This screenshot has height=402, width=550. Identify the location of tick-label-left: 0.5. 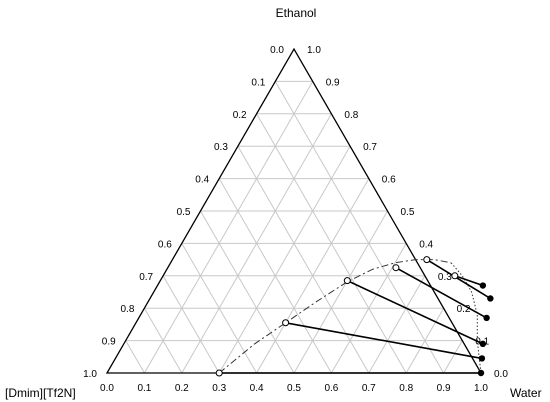
(184, 212).